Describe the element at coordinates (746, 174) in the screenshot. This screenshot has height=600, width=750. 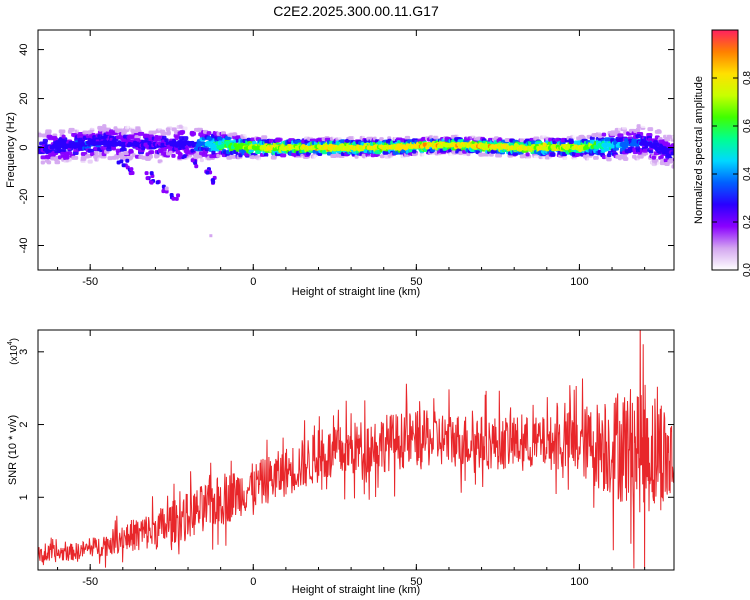
I see `colorbar-tick-label: 0.4` at that location.